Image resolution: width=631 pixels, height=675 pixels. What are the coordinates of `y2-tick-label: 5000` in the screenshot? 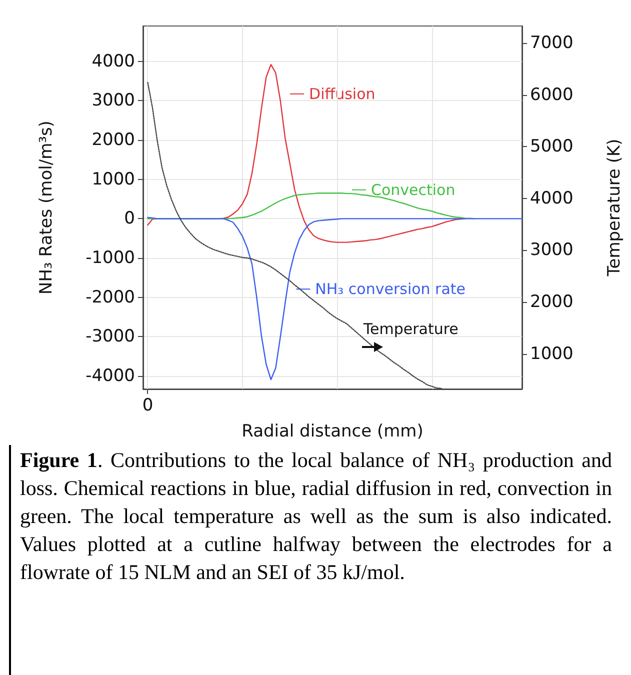 It's located at (552, 146).